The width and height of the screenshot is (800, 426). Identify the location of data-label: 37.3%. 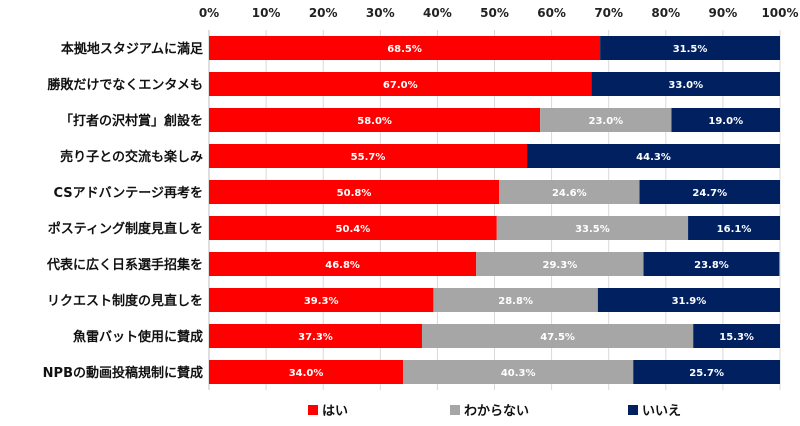
(315, 337).